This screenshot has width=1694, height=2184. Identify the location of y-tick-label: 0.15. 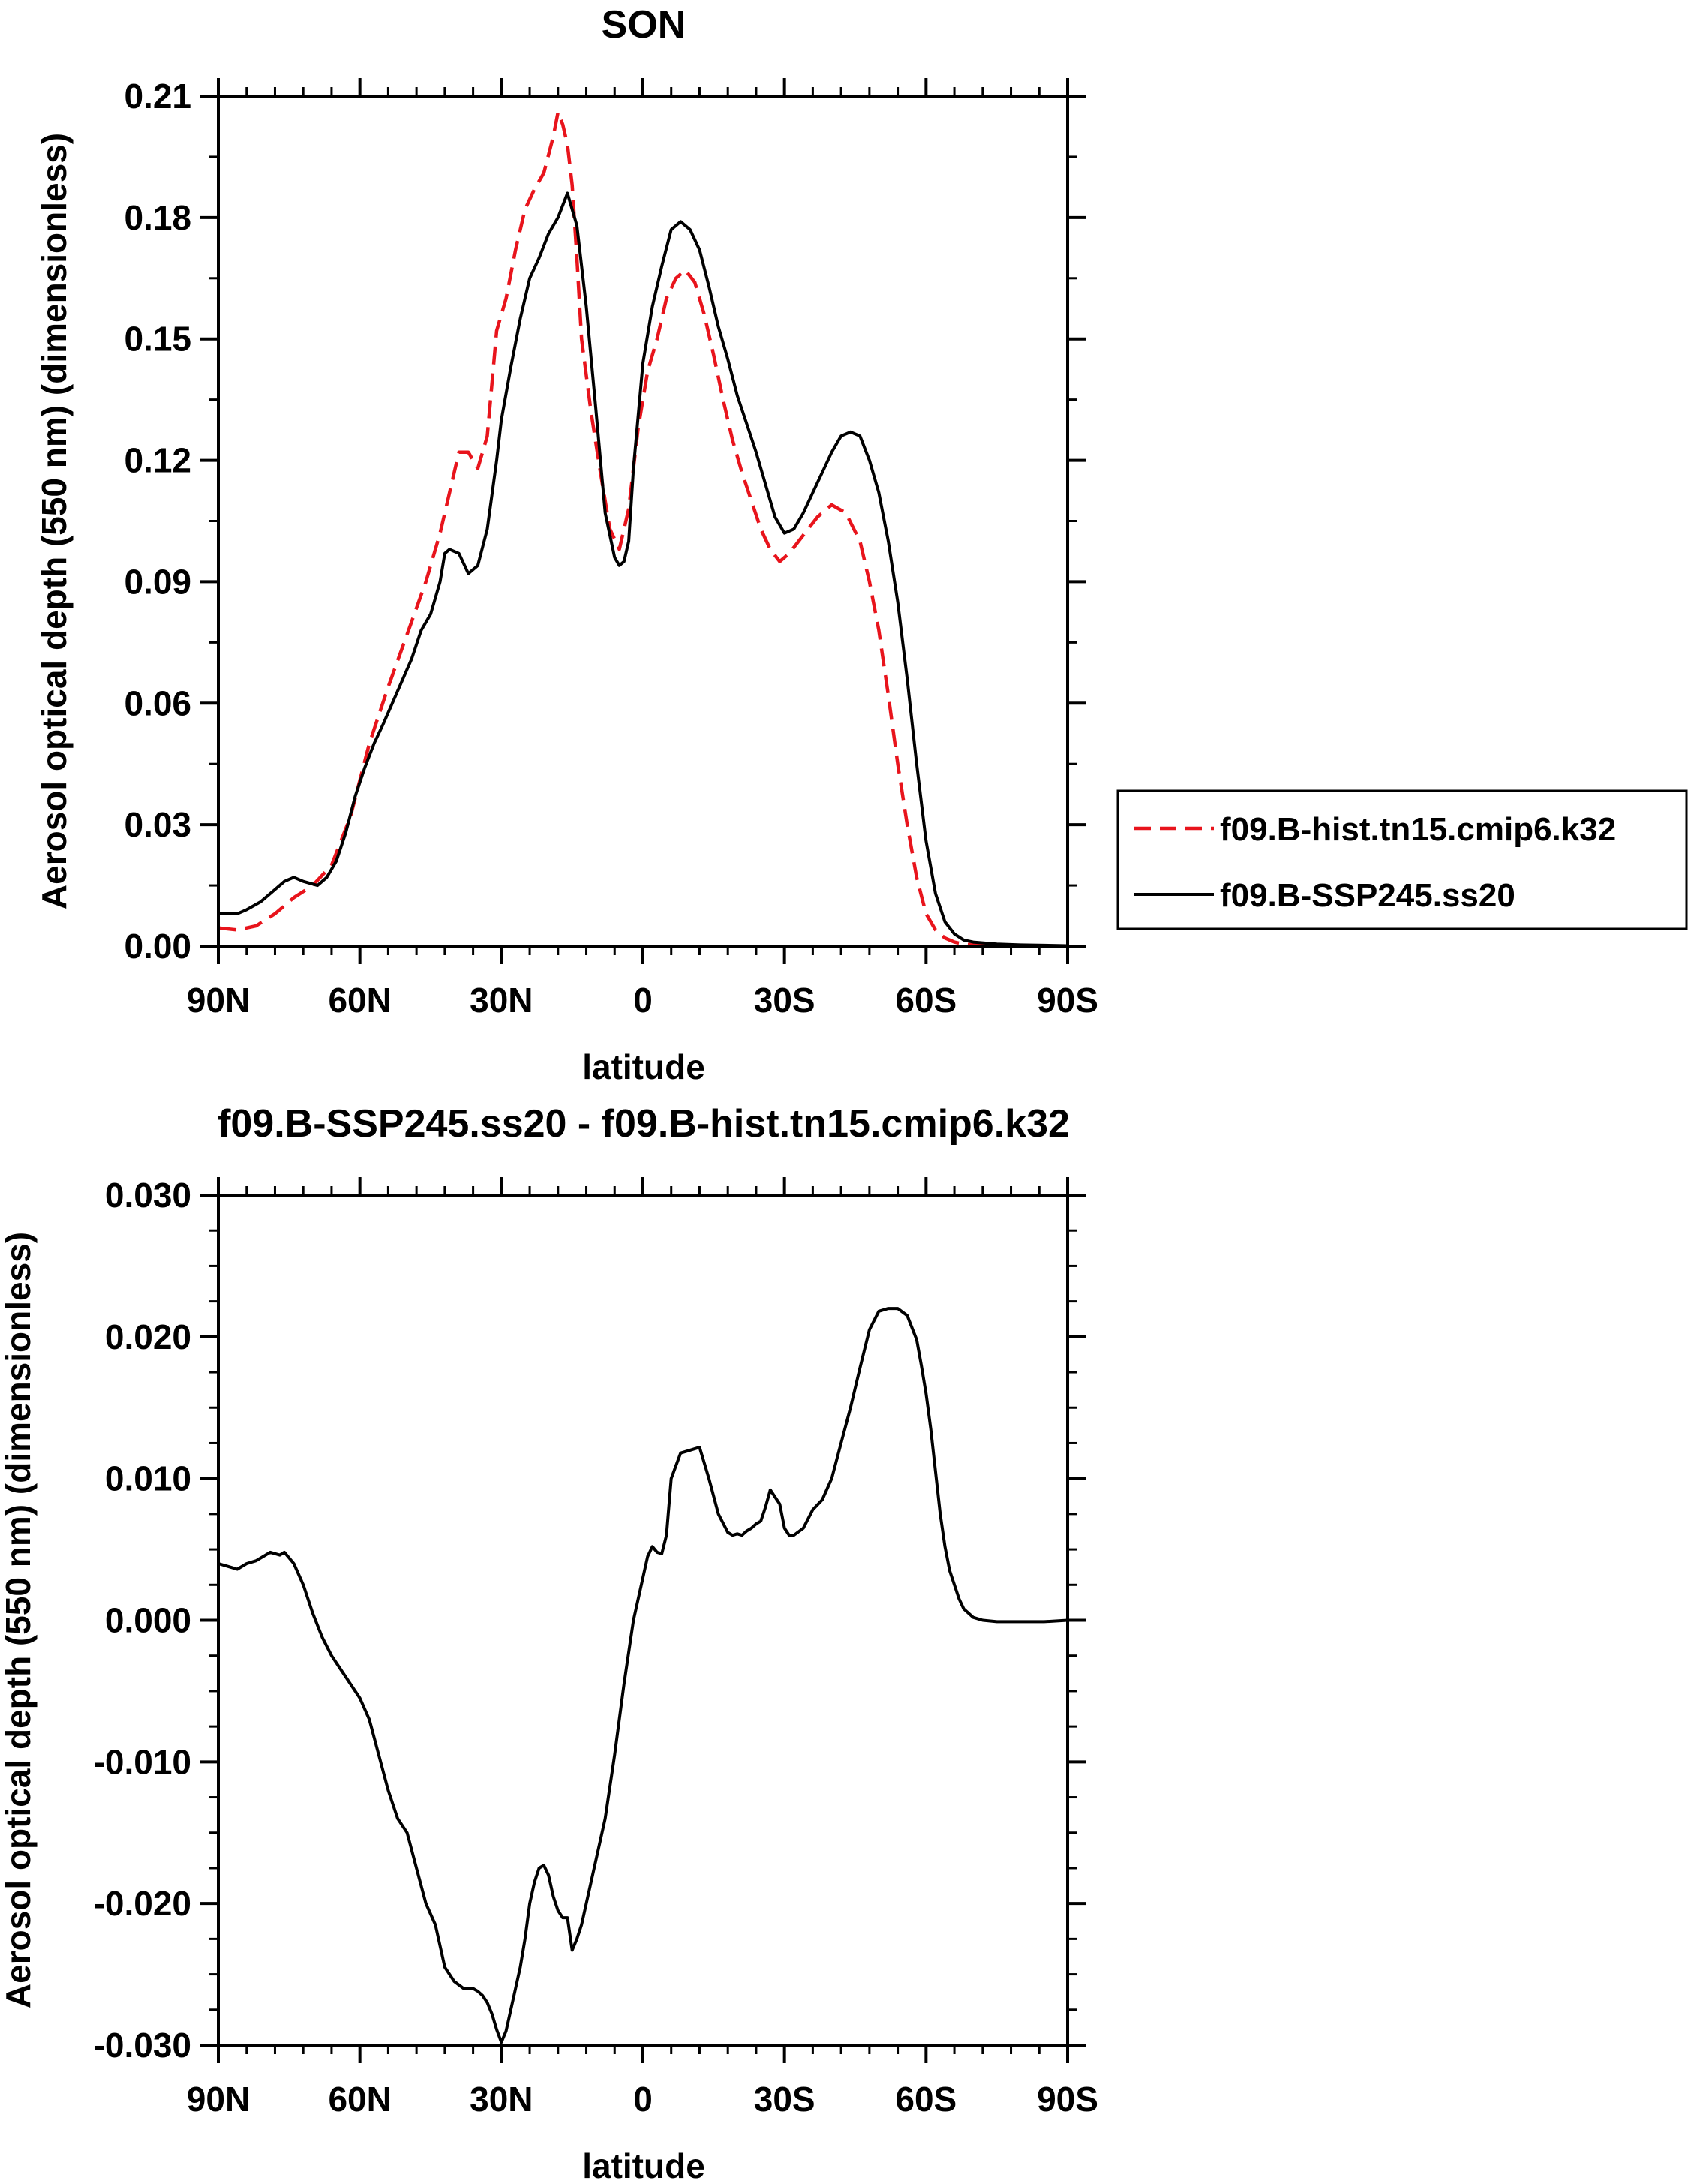
(157, 339).